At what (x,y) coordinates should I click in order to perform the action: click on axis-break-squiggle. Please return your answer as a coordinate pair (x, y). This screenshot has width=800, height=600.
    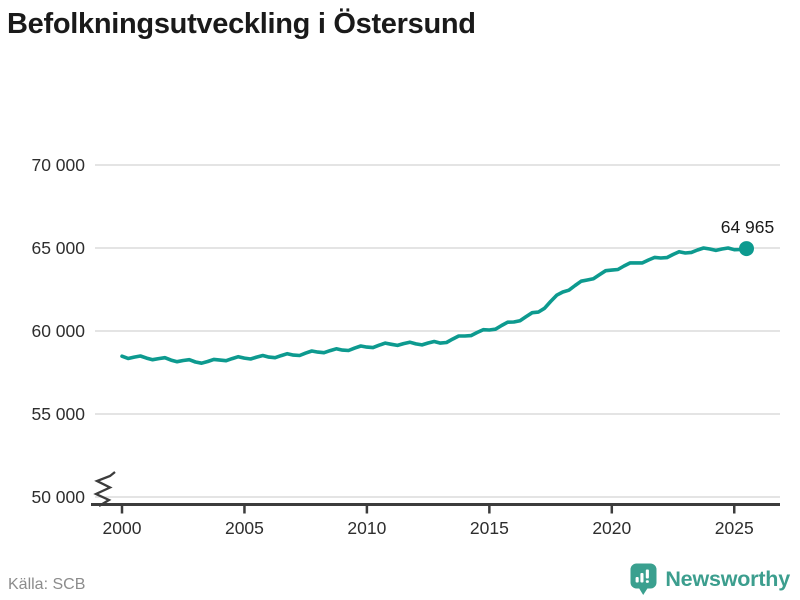
    Looking at the image, I should click on (104, 489).